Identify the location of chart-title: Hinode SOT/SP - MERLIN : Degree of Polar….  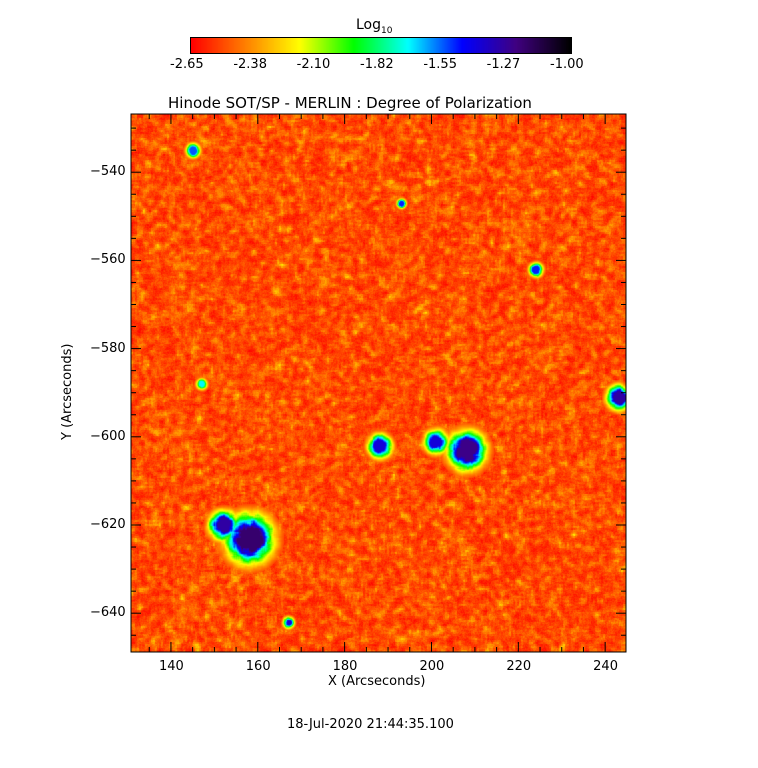
(350, 103).